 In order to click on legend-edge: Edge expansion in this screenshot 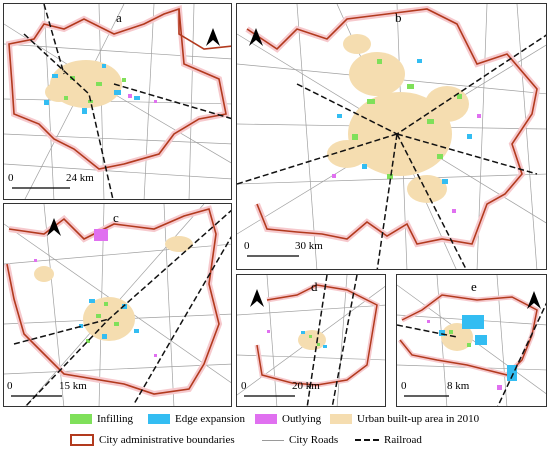, I will do `click(196, 420)`.